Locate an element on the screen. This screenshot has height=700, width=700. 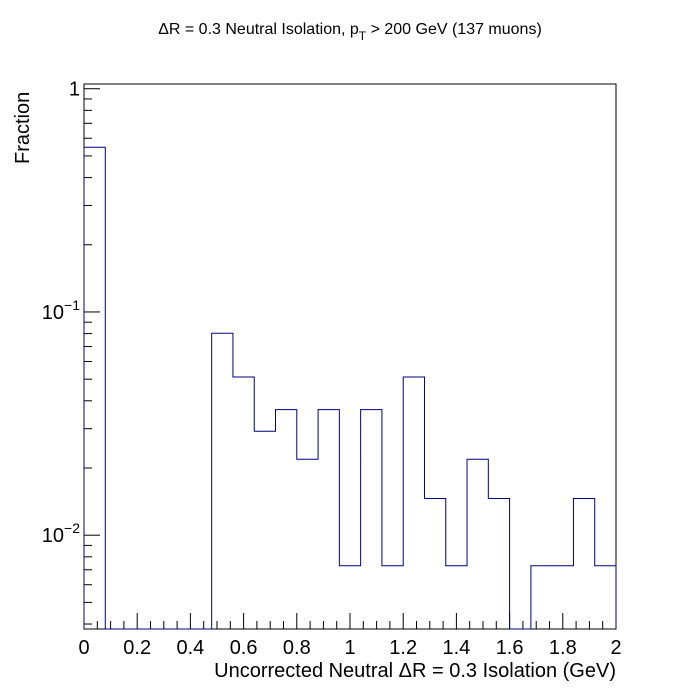
x-axis-ticks: 0 0.2 0.4 0.6 0.8 1 1.2 1.4 1.6 1.8 2 is located at coordinates (350, 636).